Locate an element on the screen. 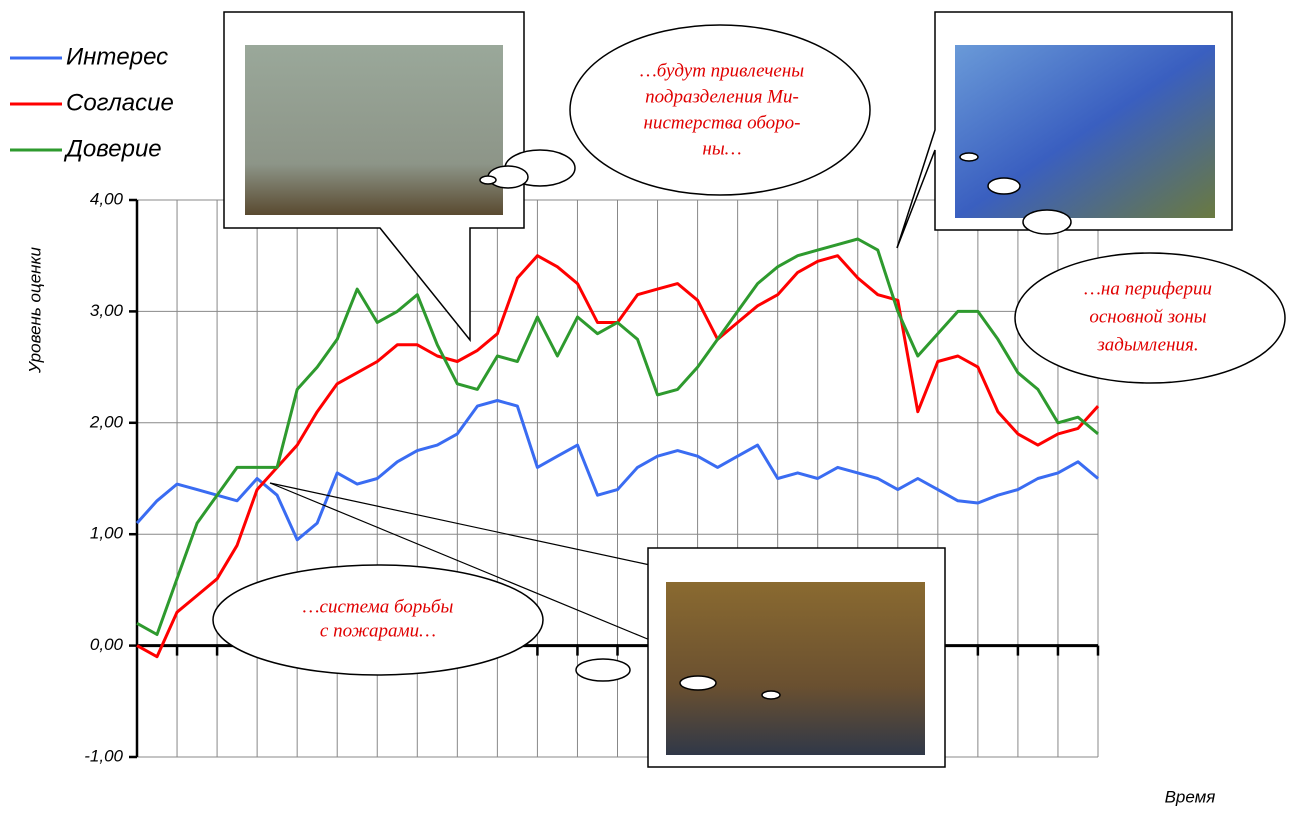  annotation-text: задымления. is located at coordinates (1147, 344).